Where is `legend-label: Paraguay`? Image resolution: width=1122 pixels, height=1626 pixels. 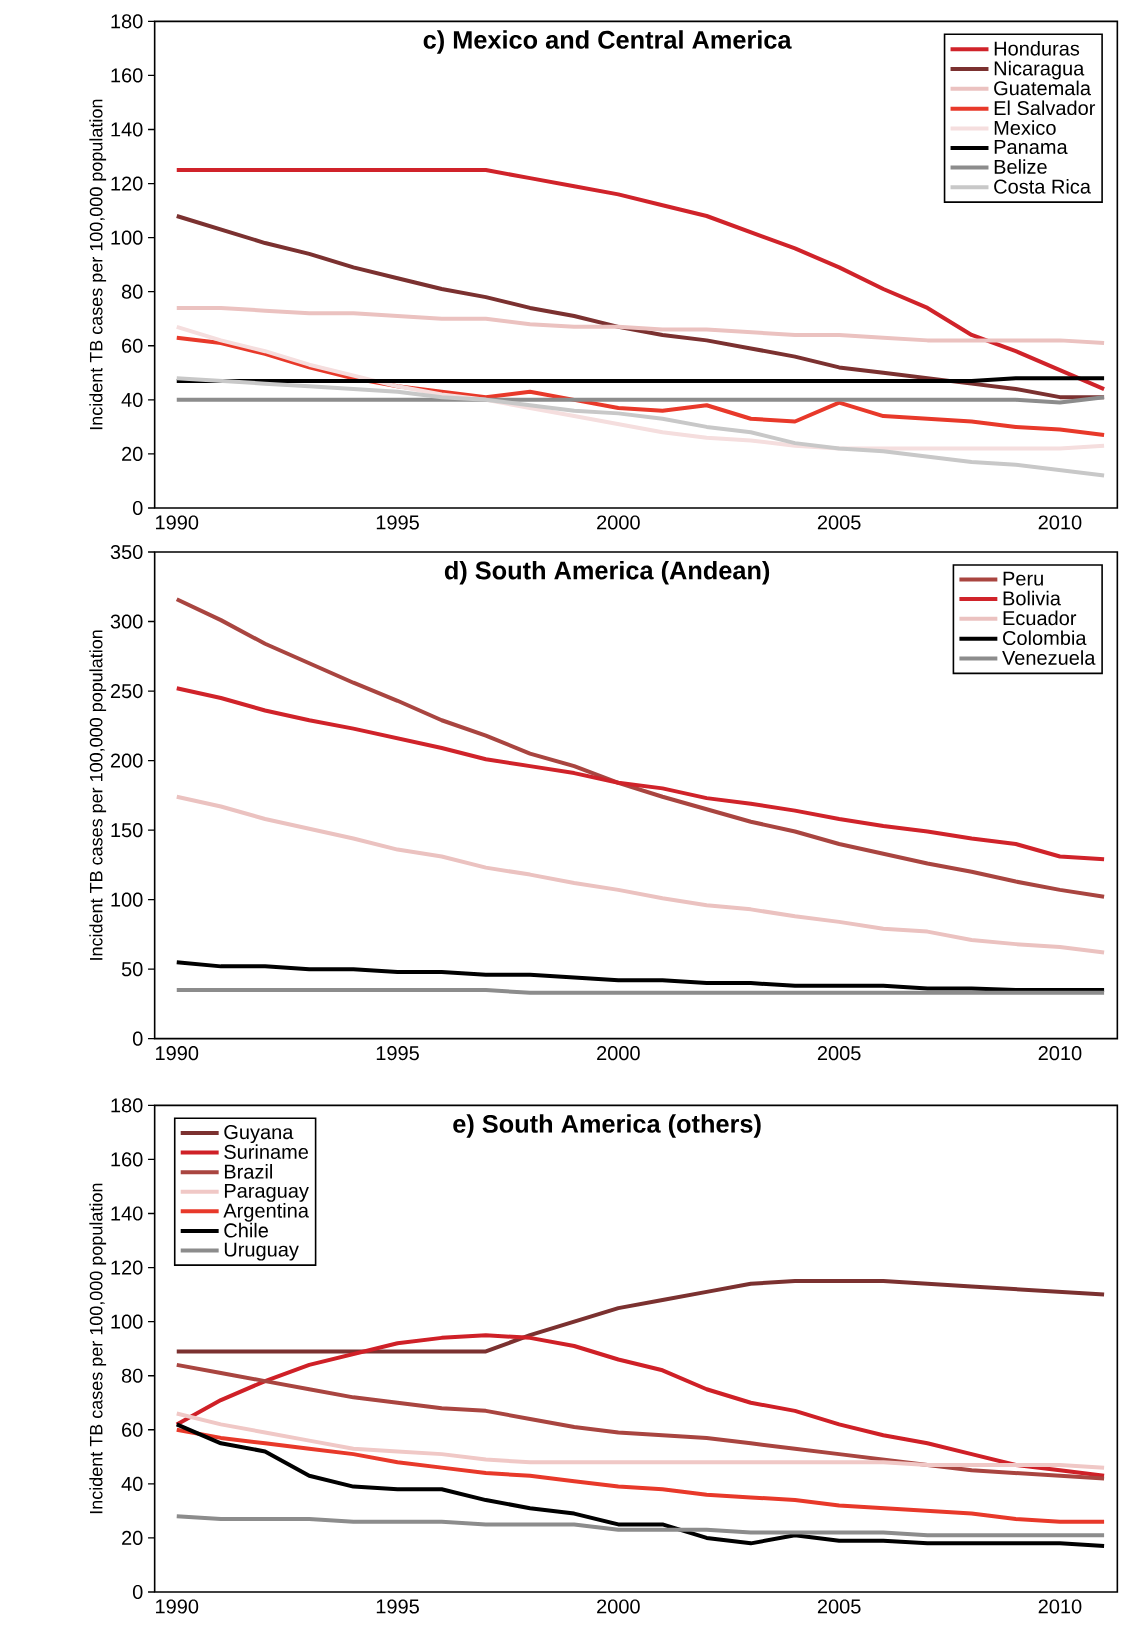 legend-label: Paraguay is located at coordinates (266, 1192).